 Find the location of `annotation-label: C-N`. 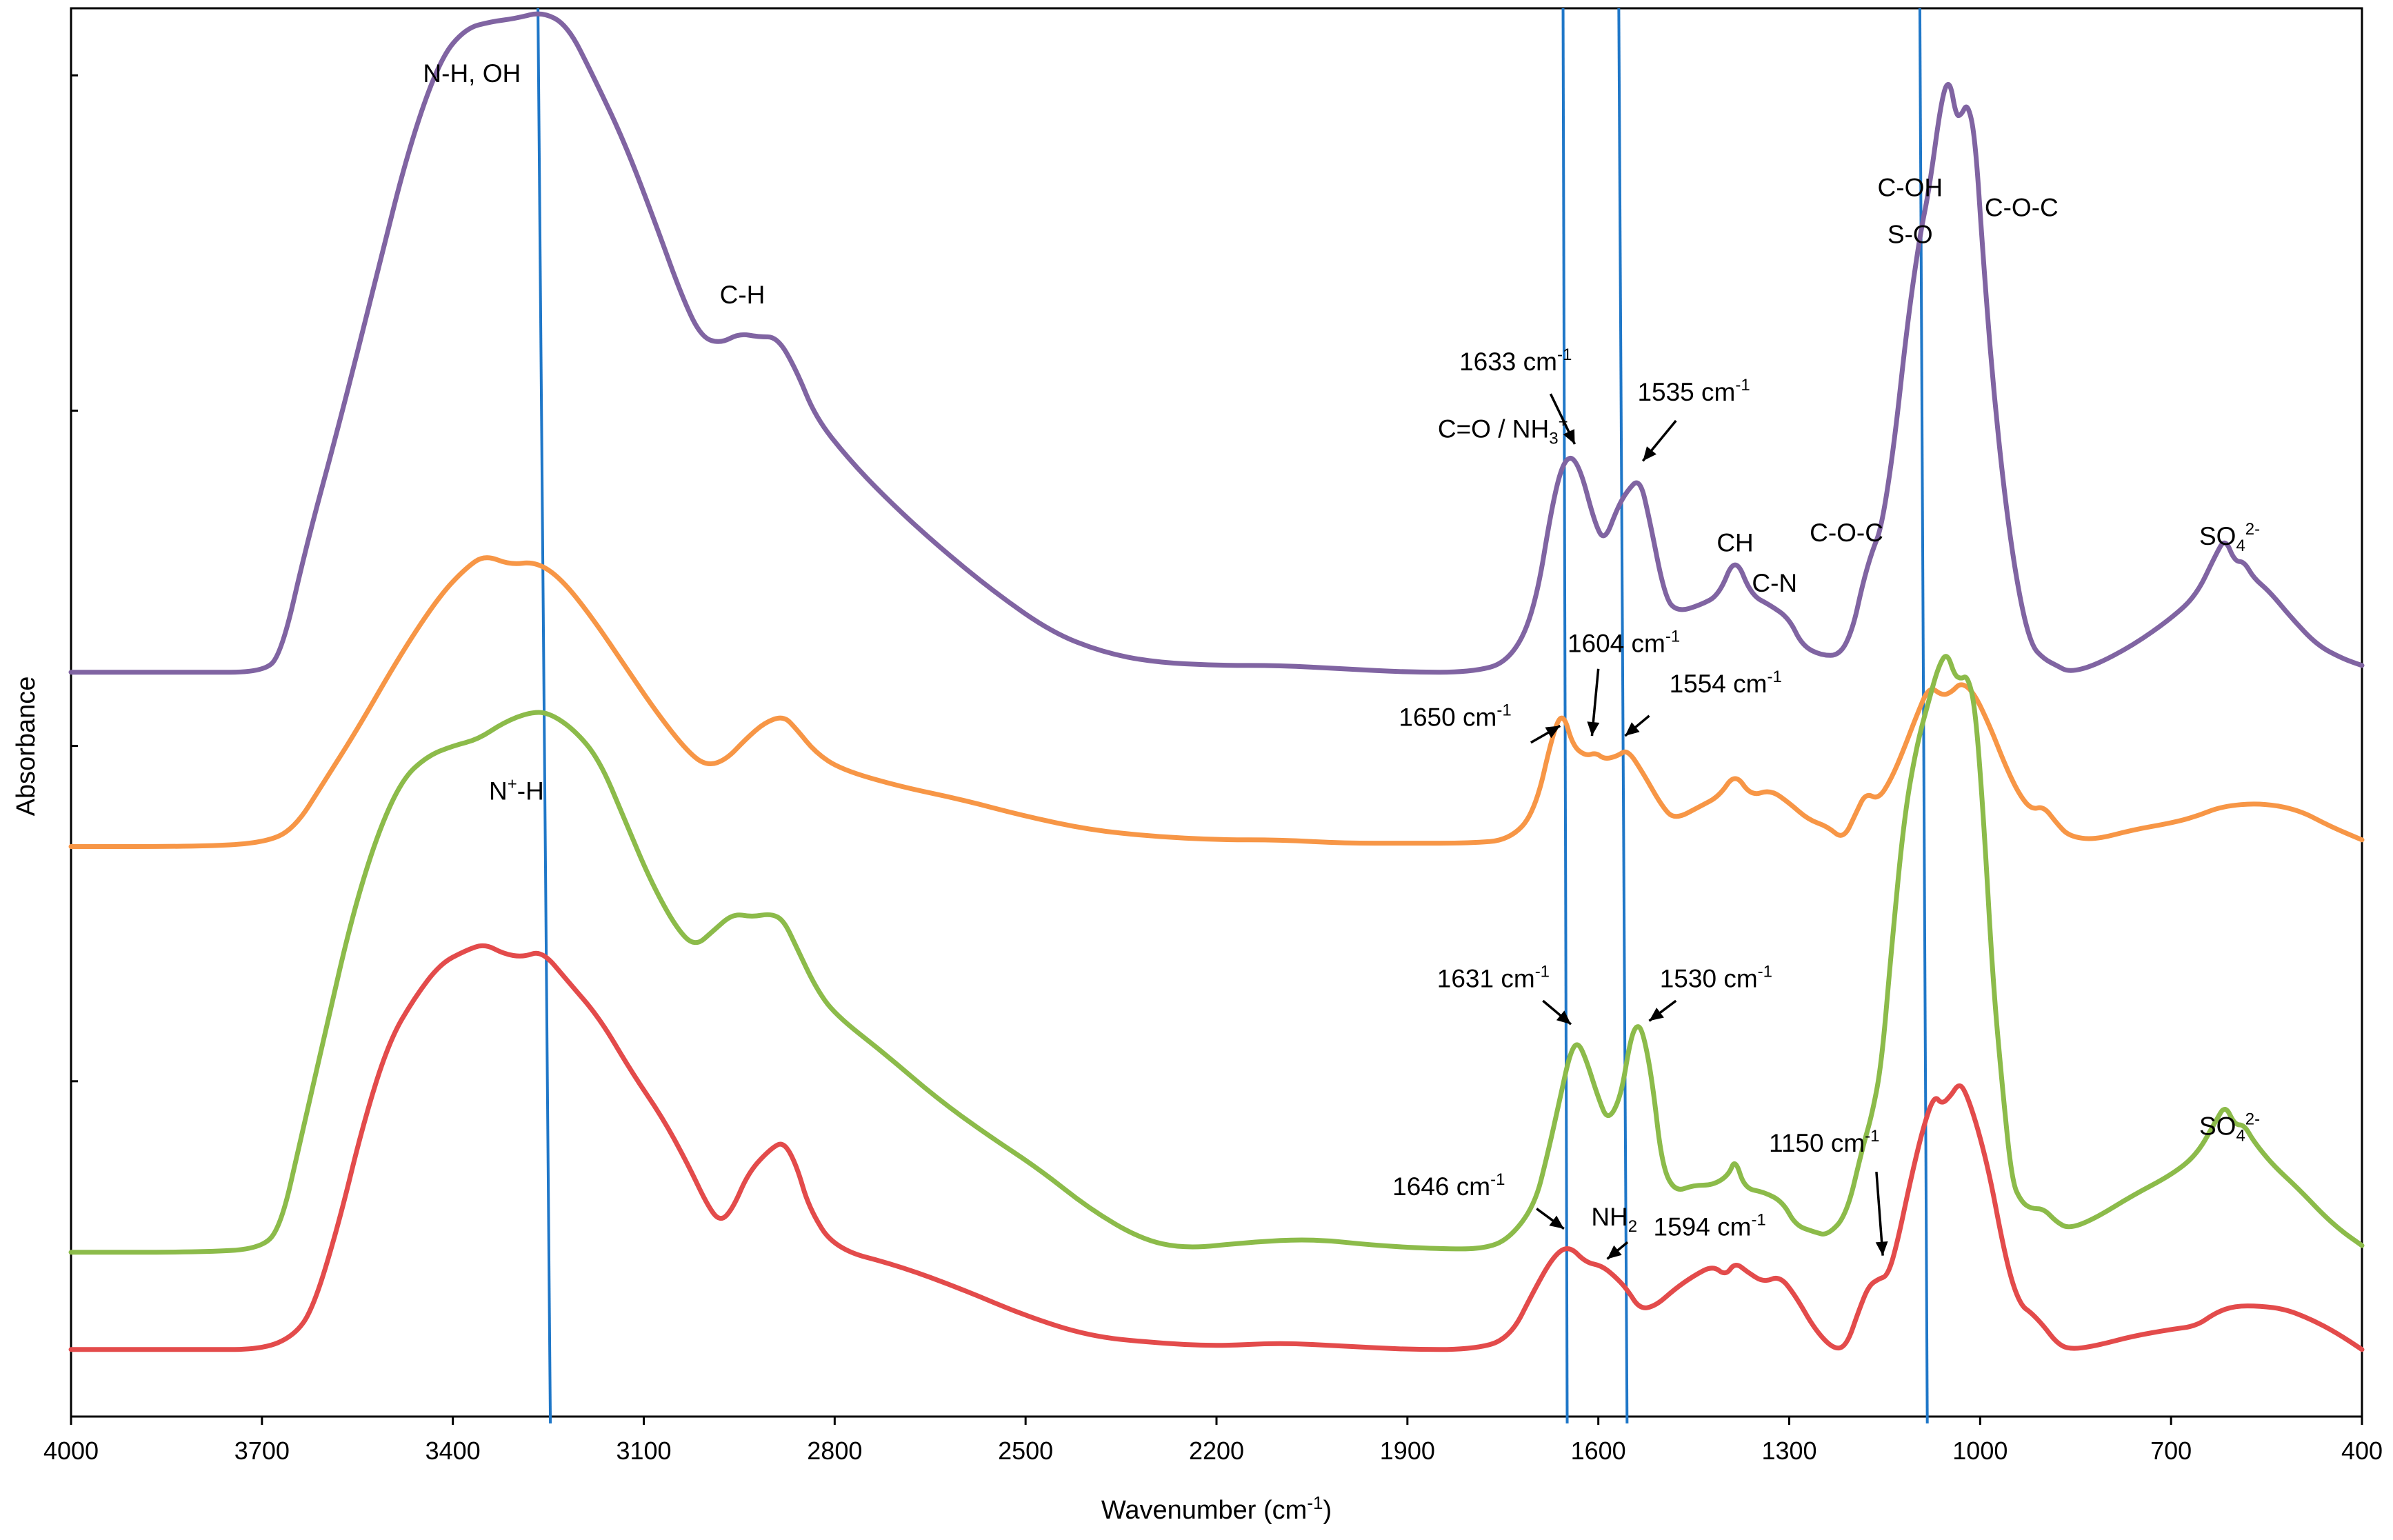

annotation-label: C-N is located at coordinates (1774, 583).